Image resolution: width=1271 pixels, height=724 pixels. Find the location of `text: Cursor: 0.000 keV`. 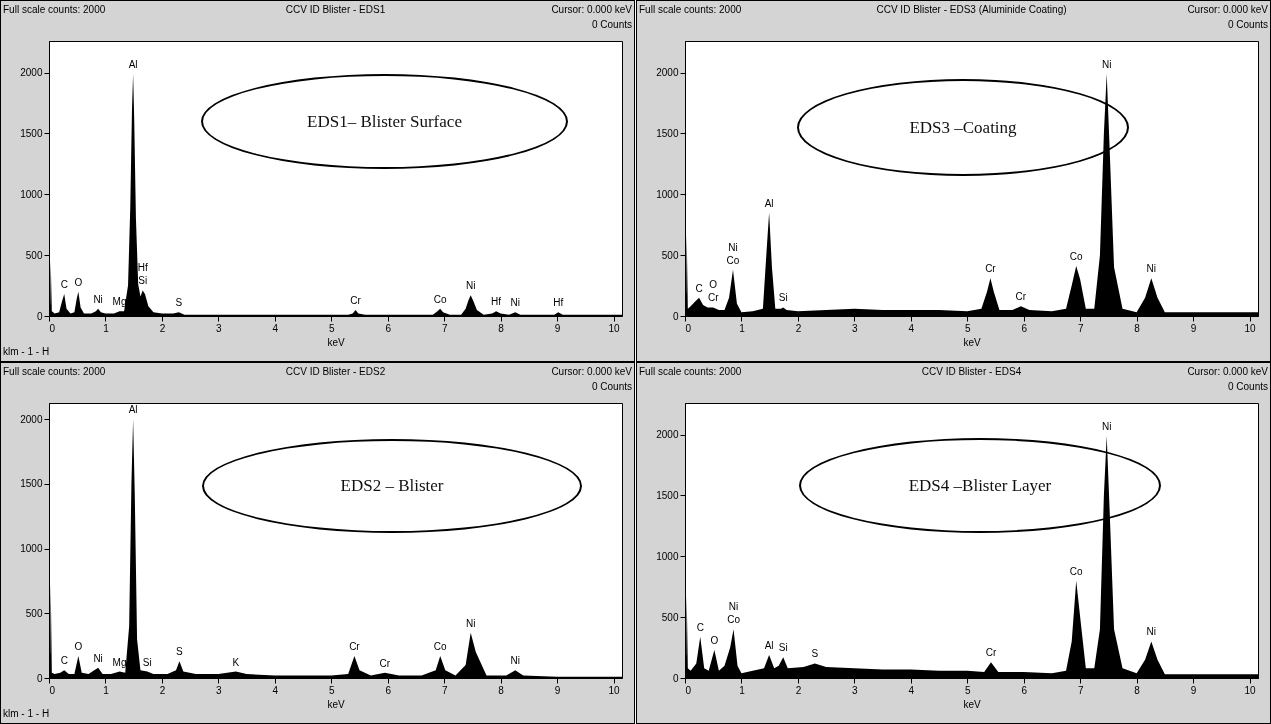

text: Cursor: 0.000 keV is located at coordinates (1228, 9).